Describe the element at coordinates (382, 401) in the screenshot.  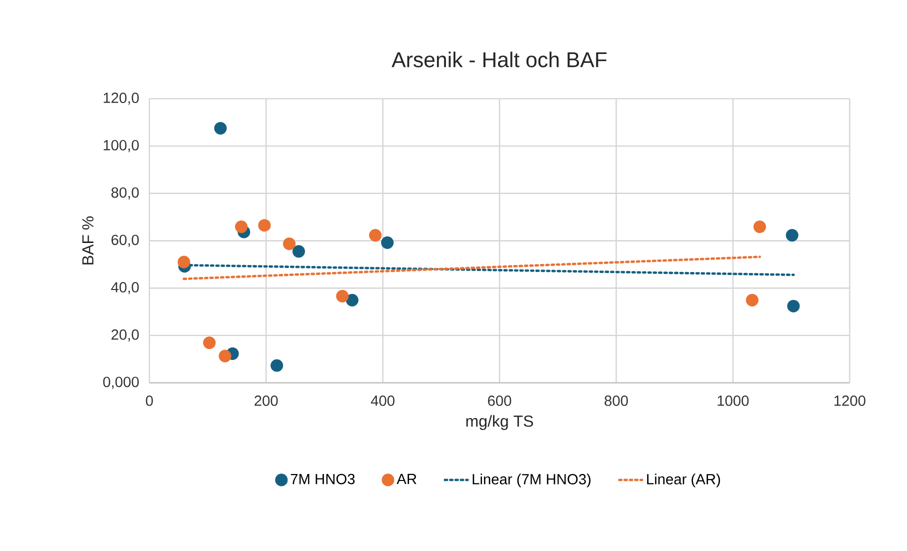
I see `x-tick-label: 400` at that location.